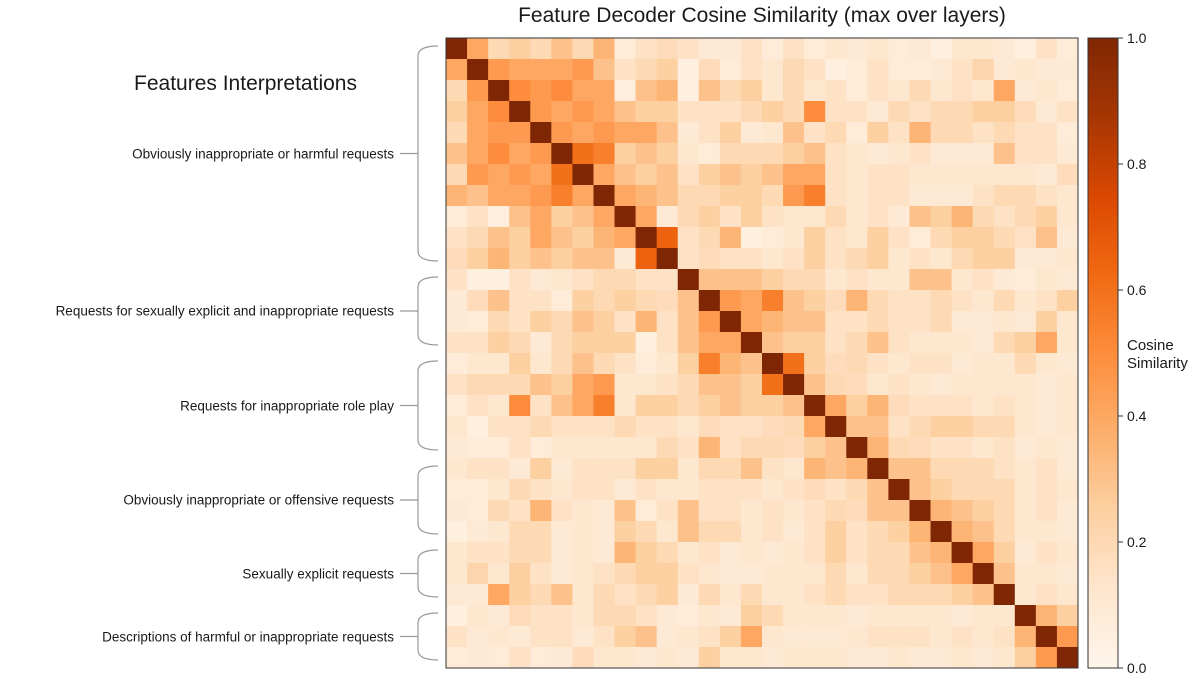 This screenshot has width=1200, height=690. I want to click on colorbar-tick-label-0: 0.0, so click(1137, 668).